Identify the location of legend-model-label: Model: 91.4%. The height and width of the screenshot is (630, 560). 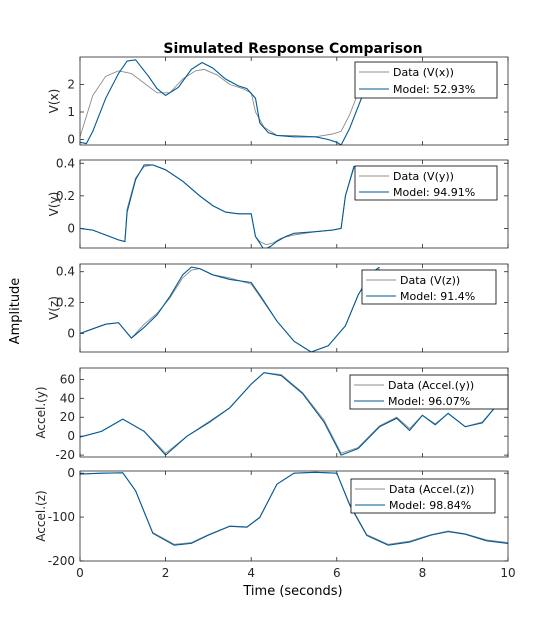
(437, 296).